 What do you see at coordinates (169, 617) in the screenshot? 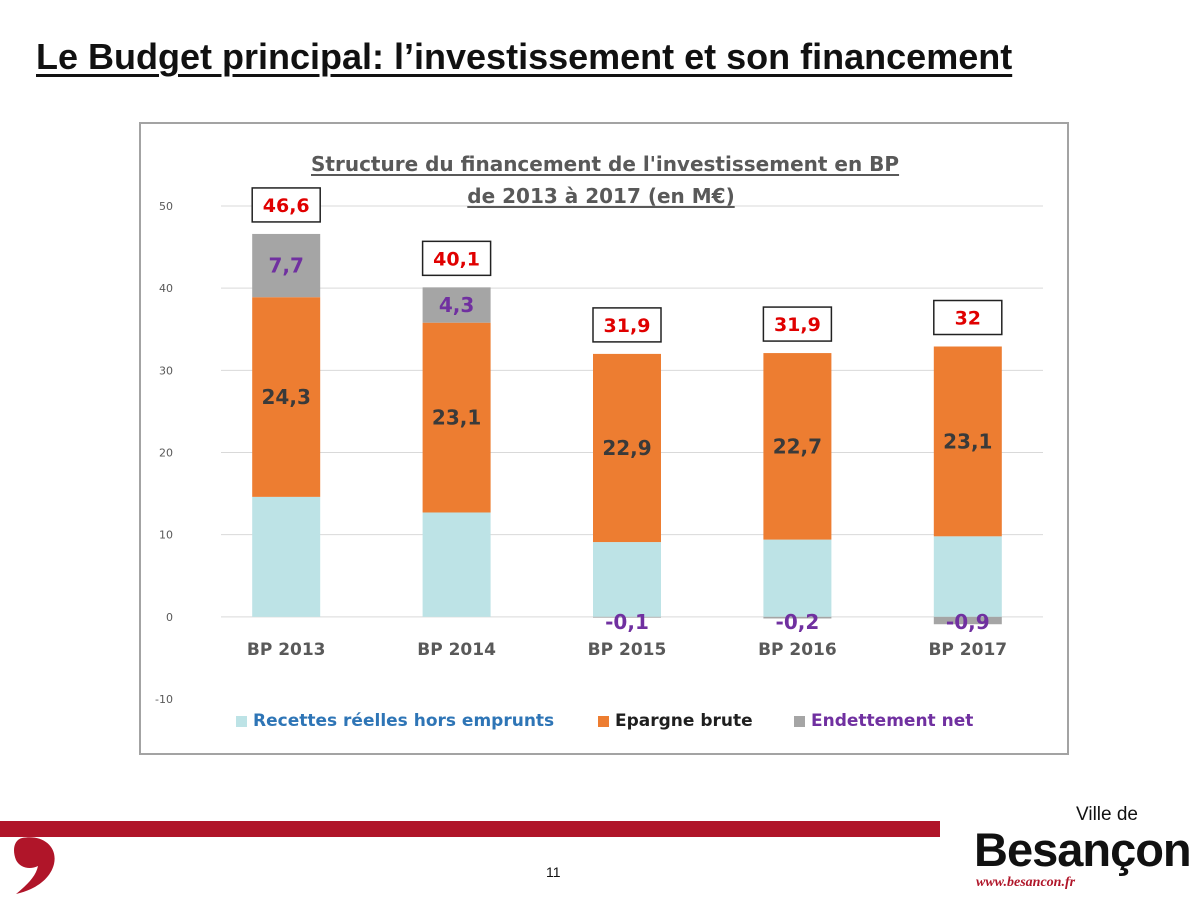
I see `y-tick-label: 0` at bounding box center [169, 617].